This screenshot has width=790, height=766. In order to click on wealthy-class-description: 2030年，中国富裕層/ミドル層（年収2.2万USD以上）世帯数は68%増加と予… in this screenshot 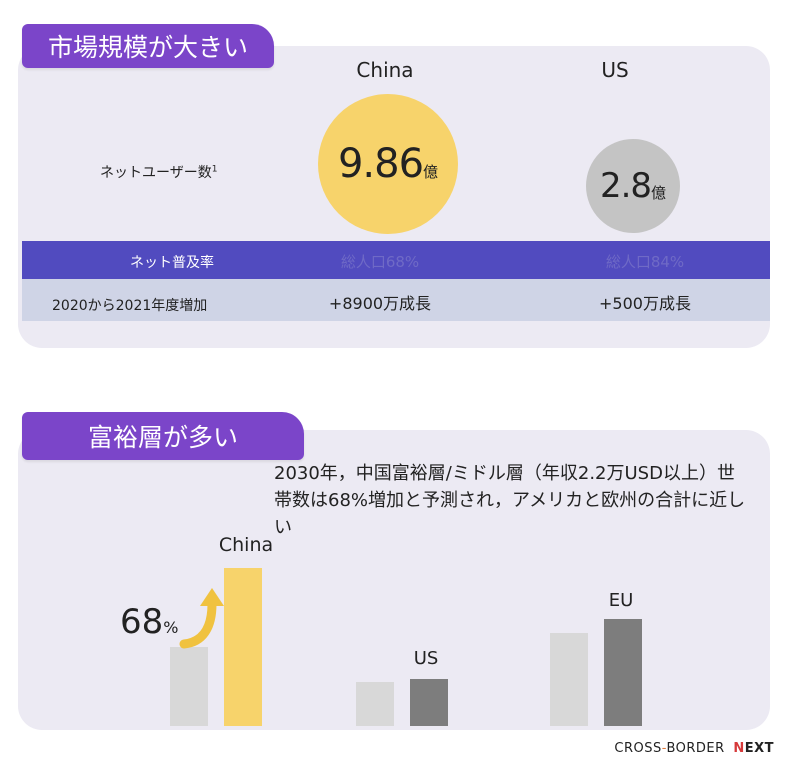, I will do `click(510, 500)`.